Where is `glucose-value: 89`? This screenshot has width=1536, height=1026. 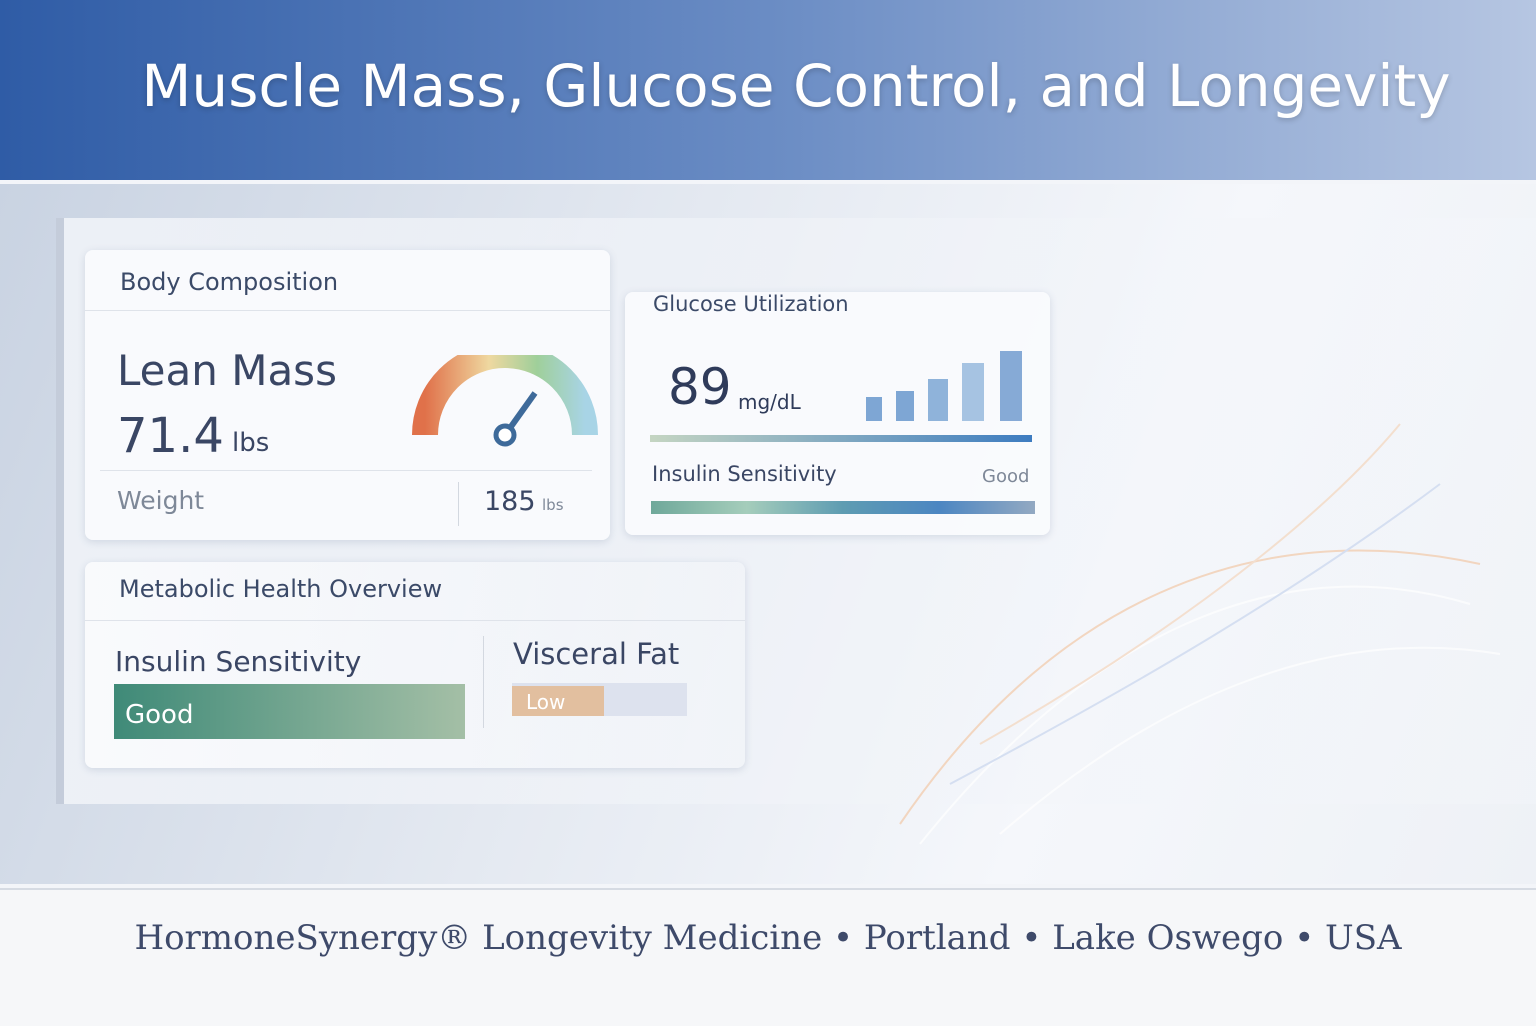
glucose-value: 89 is located at coordinates (700, 387).